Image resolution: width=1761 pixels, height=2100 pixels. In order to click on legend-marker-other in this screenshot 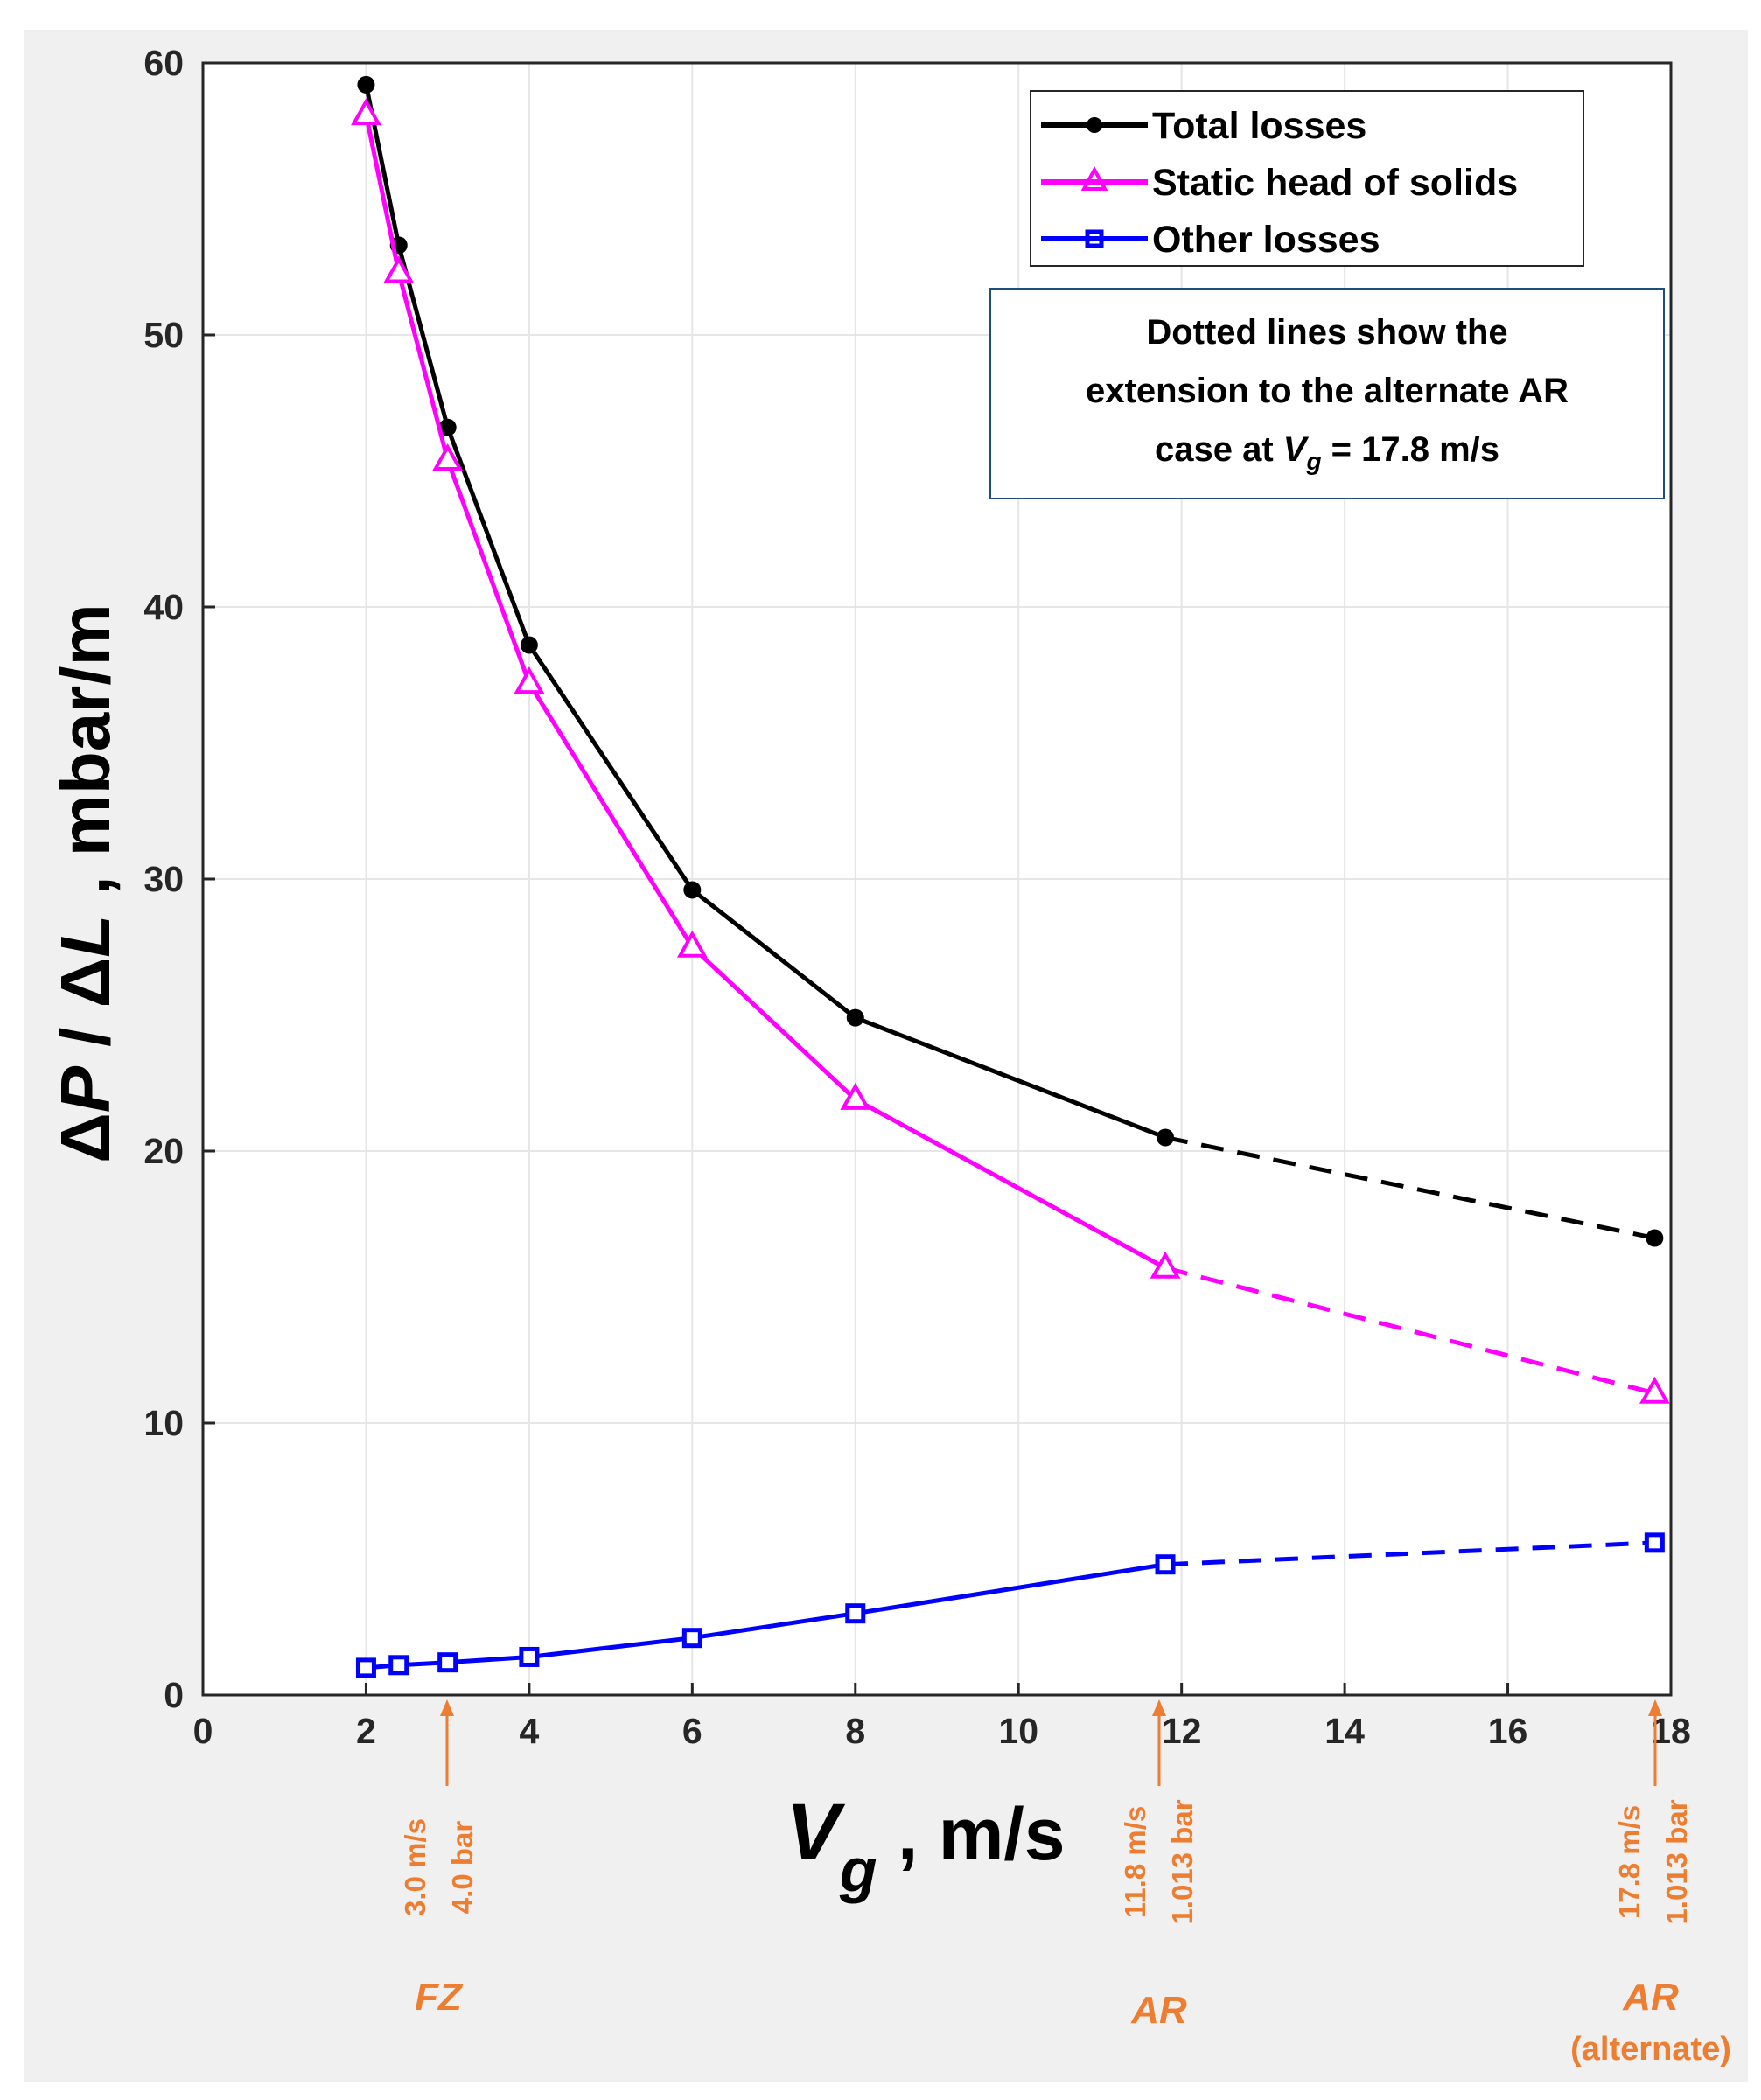, I will do `click(1094, 238)`.